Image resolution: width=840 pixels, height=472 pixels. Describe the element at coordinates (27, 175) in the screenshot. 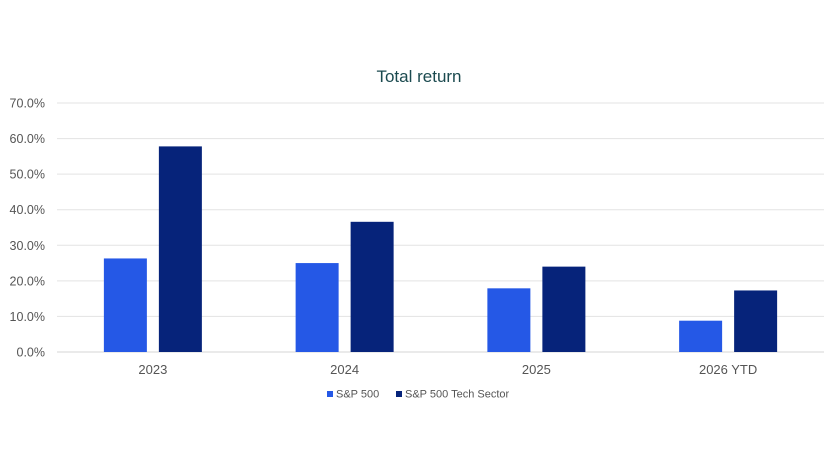

I see `y-tick-label: 50.0%` at that location.